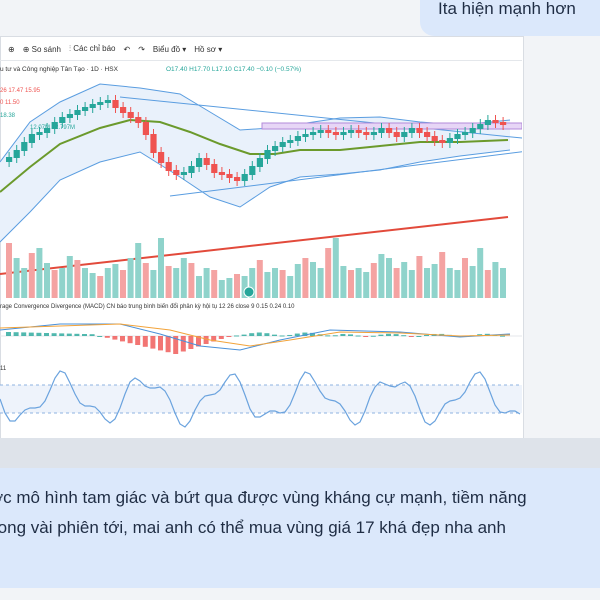  What do you see at coordinates (249, 292) in the screenshot?
I see `event-marker-icon` at bounding box center [249, 292].